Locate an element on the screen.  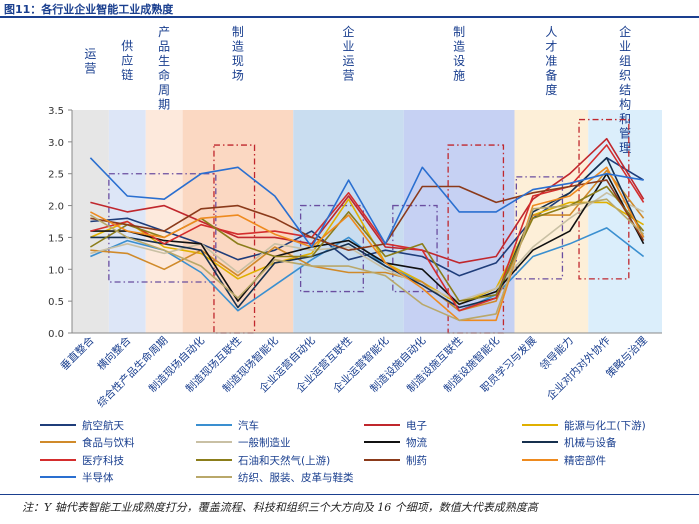
y-tick-label-6: 3.0 is located at coordinates (56, 143).